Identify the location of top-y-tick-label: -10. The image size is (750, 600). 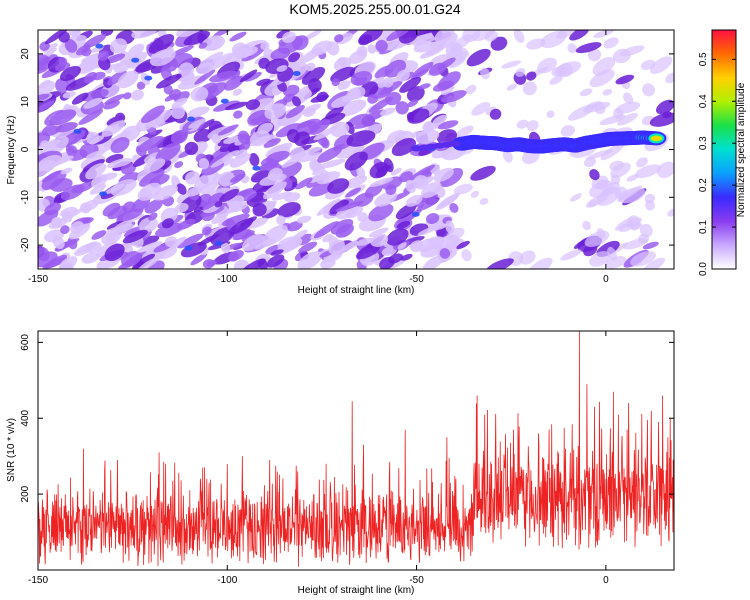
(25, 197).